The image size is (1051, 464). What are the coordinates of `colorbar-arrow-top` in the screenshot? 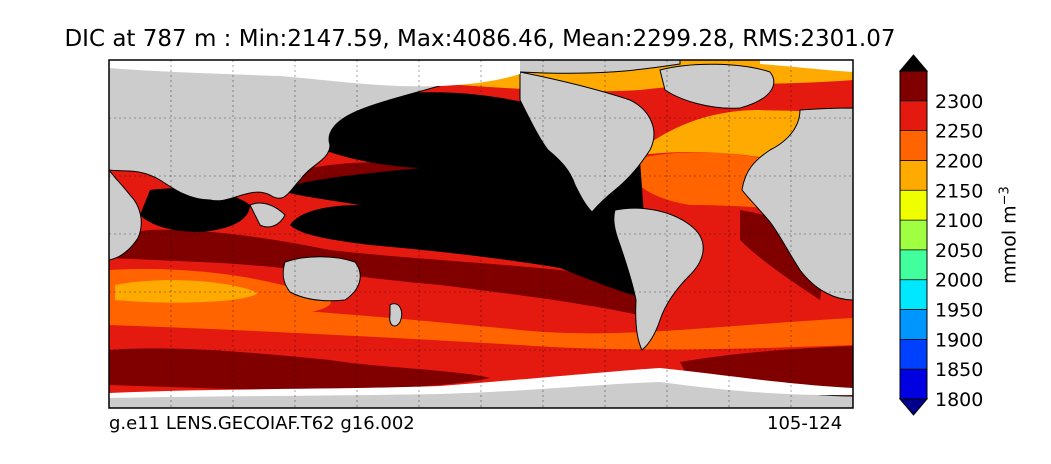 It's located at (913, 63).